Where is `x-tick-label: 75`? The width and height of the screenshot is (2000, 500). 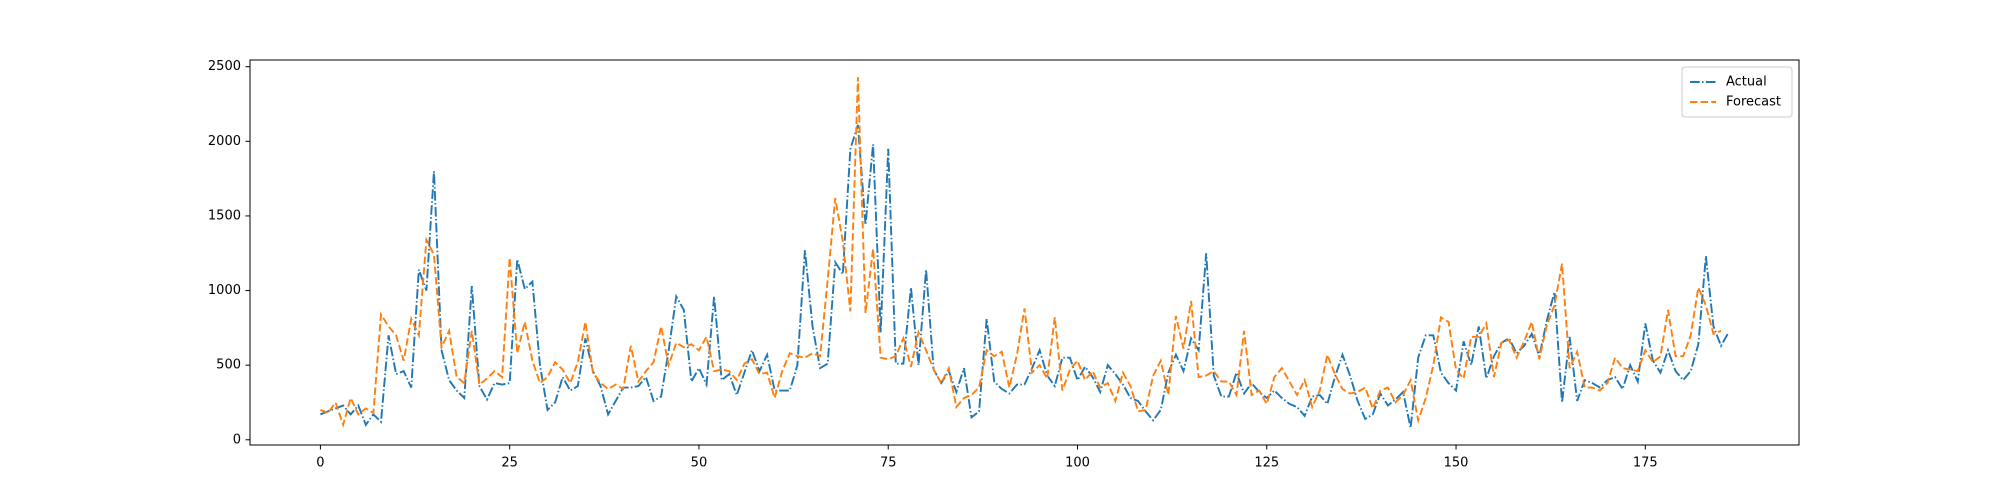
x-tick-label: 75 is located at coordinates (888, 463).